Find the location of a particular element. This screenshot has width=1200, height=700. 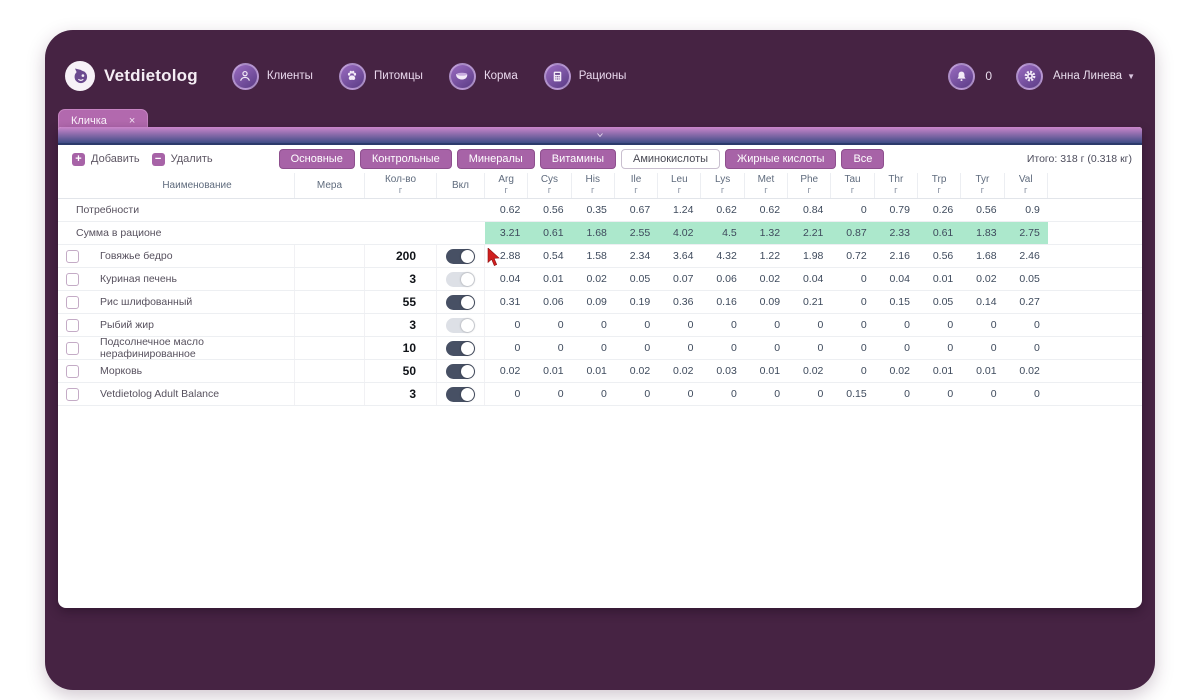

close-icon: × is located at coordinates (132, 120).